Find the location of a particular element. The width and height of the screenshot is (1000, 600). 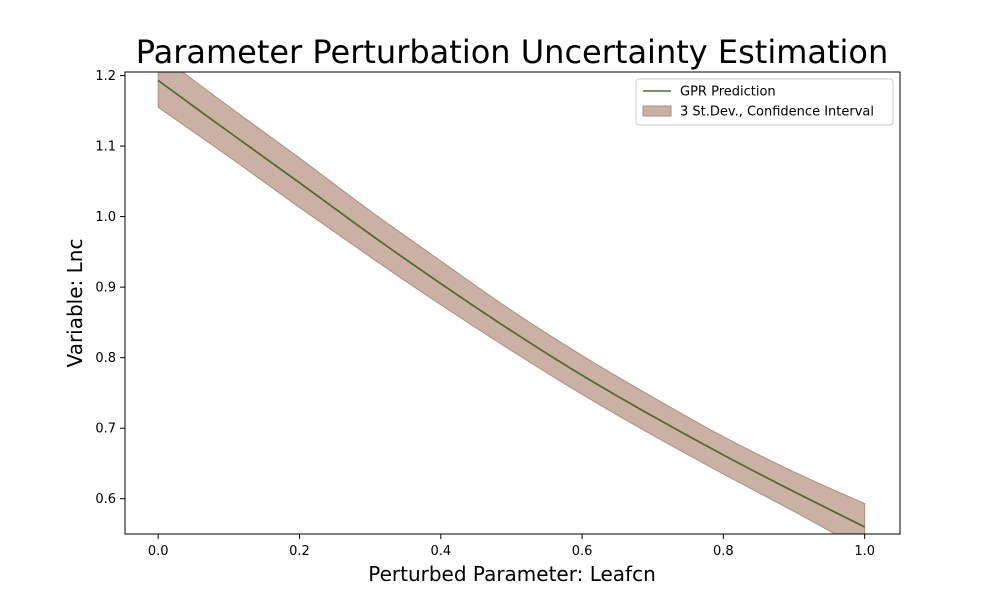

y-tick-label: 1.1 is located at coordinates (105, 147).